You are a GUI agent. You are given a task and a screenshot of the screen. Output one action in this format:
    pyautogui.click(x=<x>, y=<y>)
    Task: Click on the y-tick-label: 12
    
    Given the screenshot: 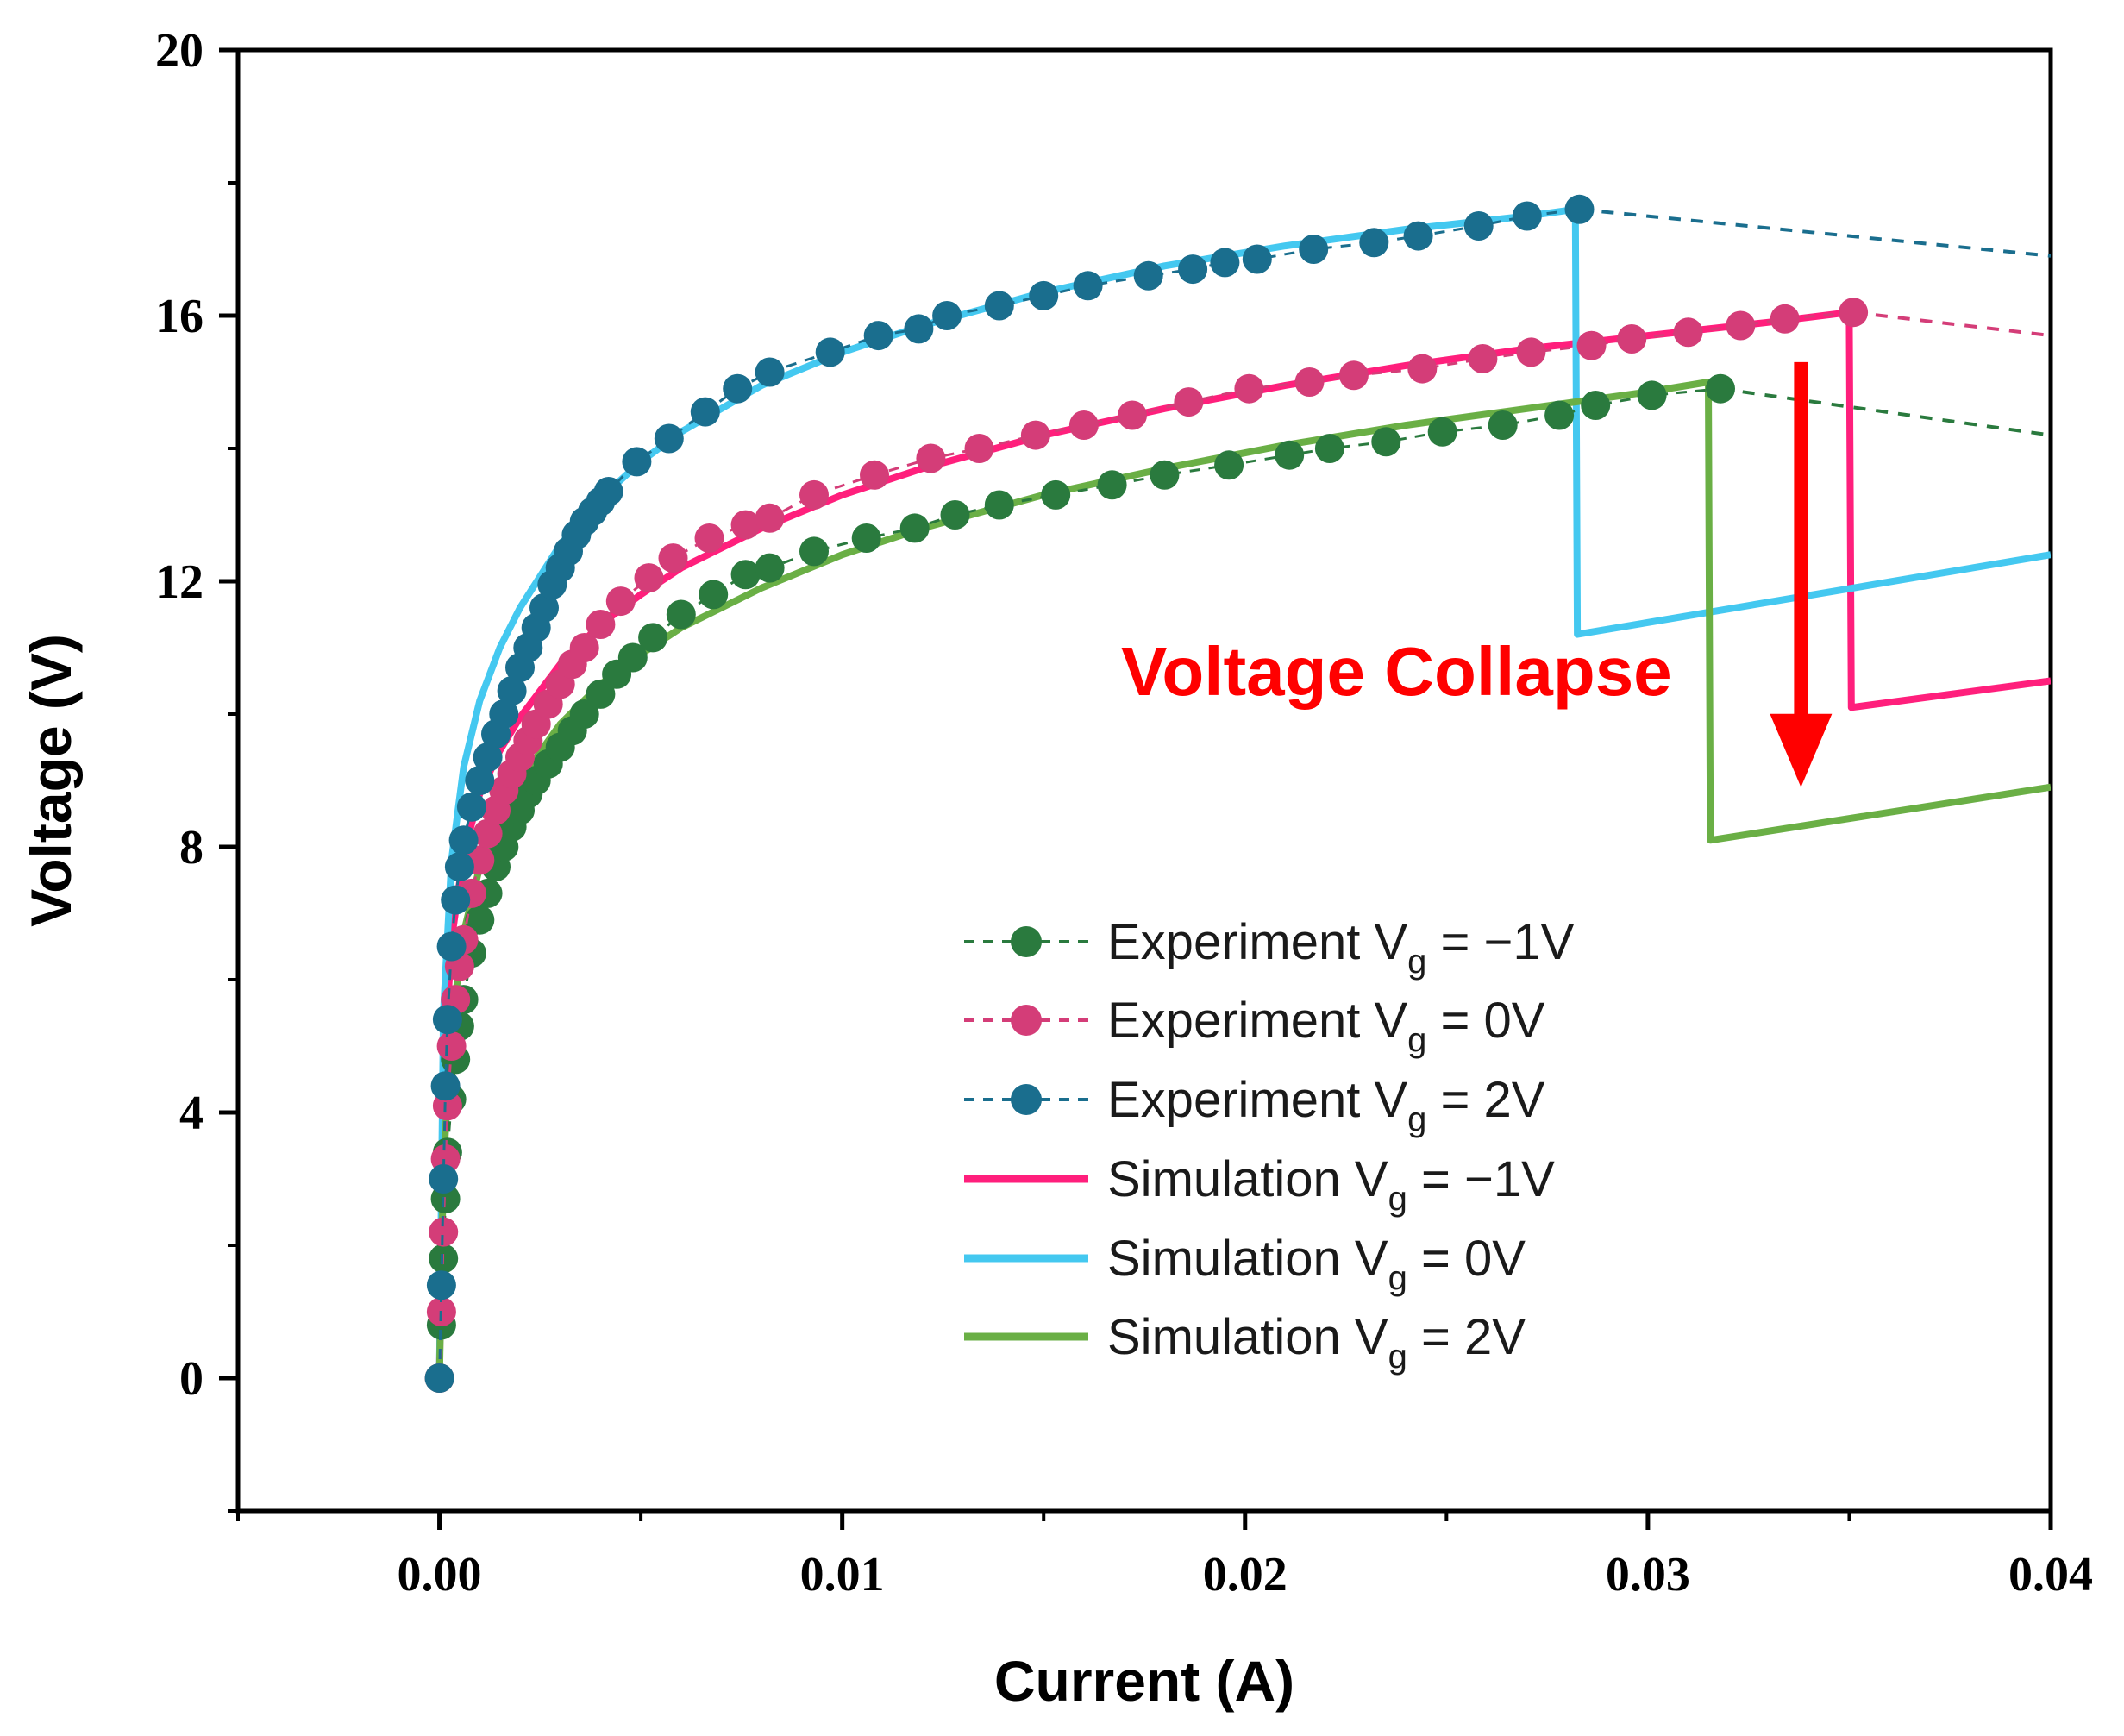 What is the action you would take?
    pyautogui.click(x=179, y=582)
    